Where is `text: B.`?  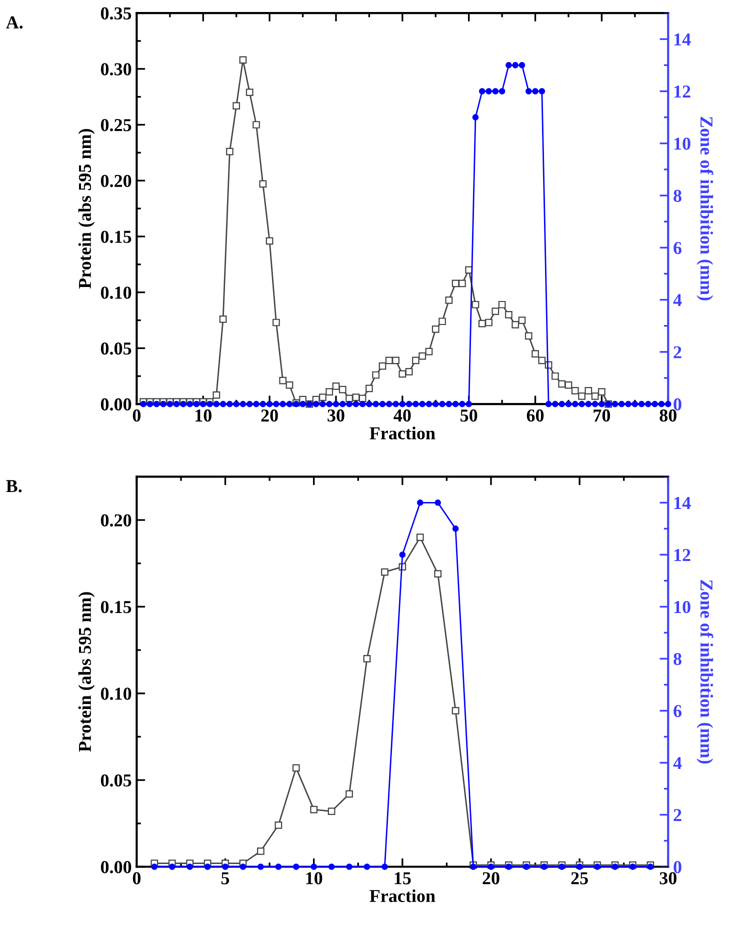
text: B. is located at coordinates (14, 486).